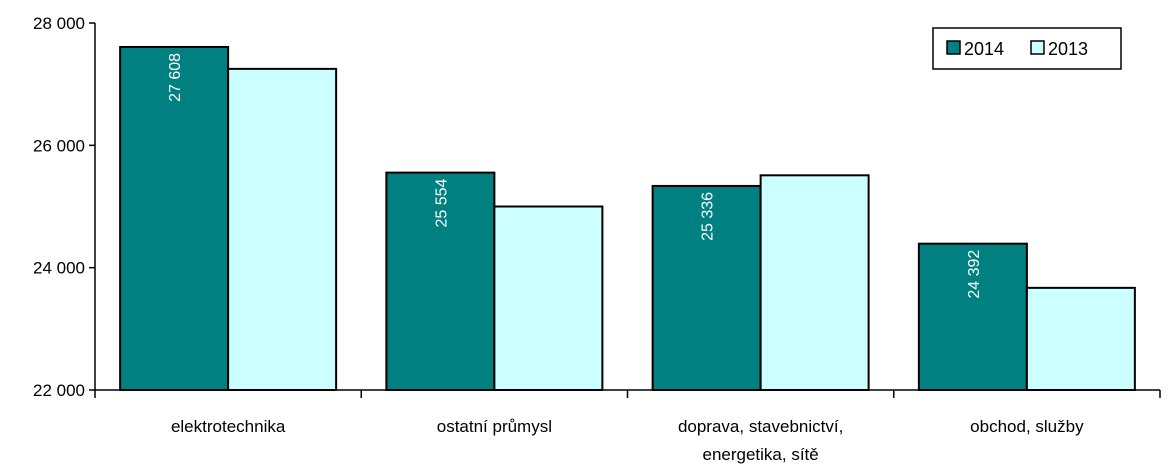  What do you see at coordinates (59, 23) in the screenshot?
I see `y-tick-label: 28 000` at bounding box center [59, 23].